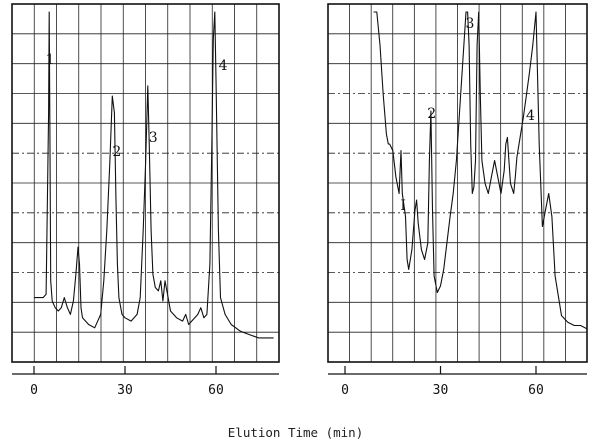 Image resolution: width=591 pixels, height=448 pixels. Describe the element at coordinates (295, 432) in the screenshot. I see `x-axis-label: Elution Time (min)` at that location.